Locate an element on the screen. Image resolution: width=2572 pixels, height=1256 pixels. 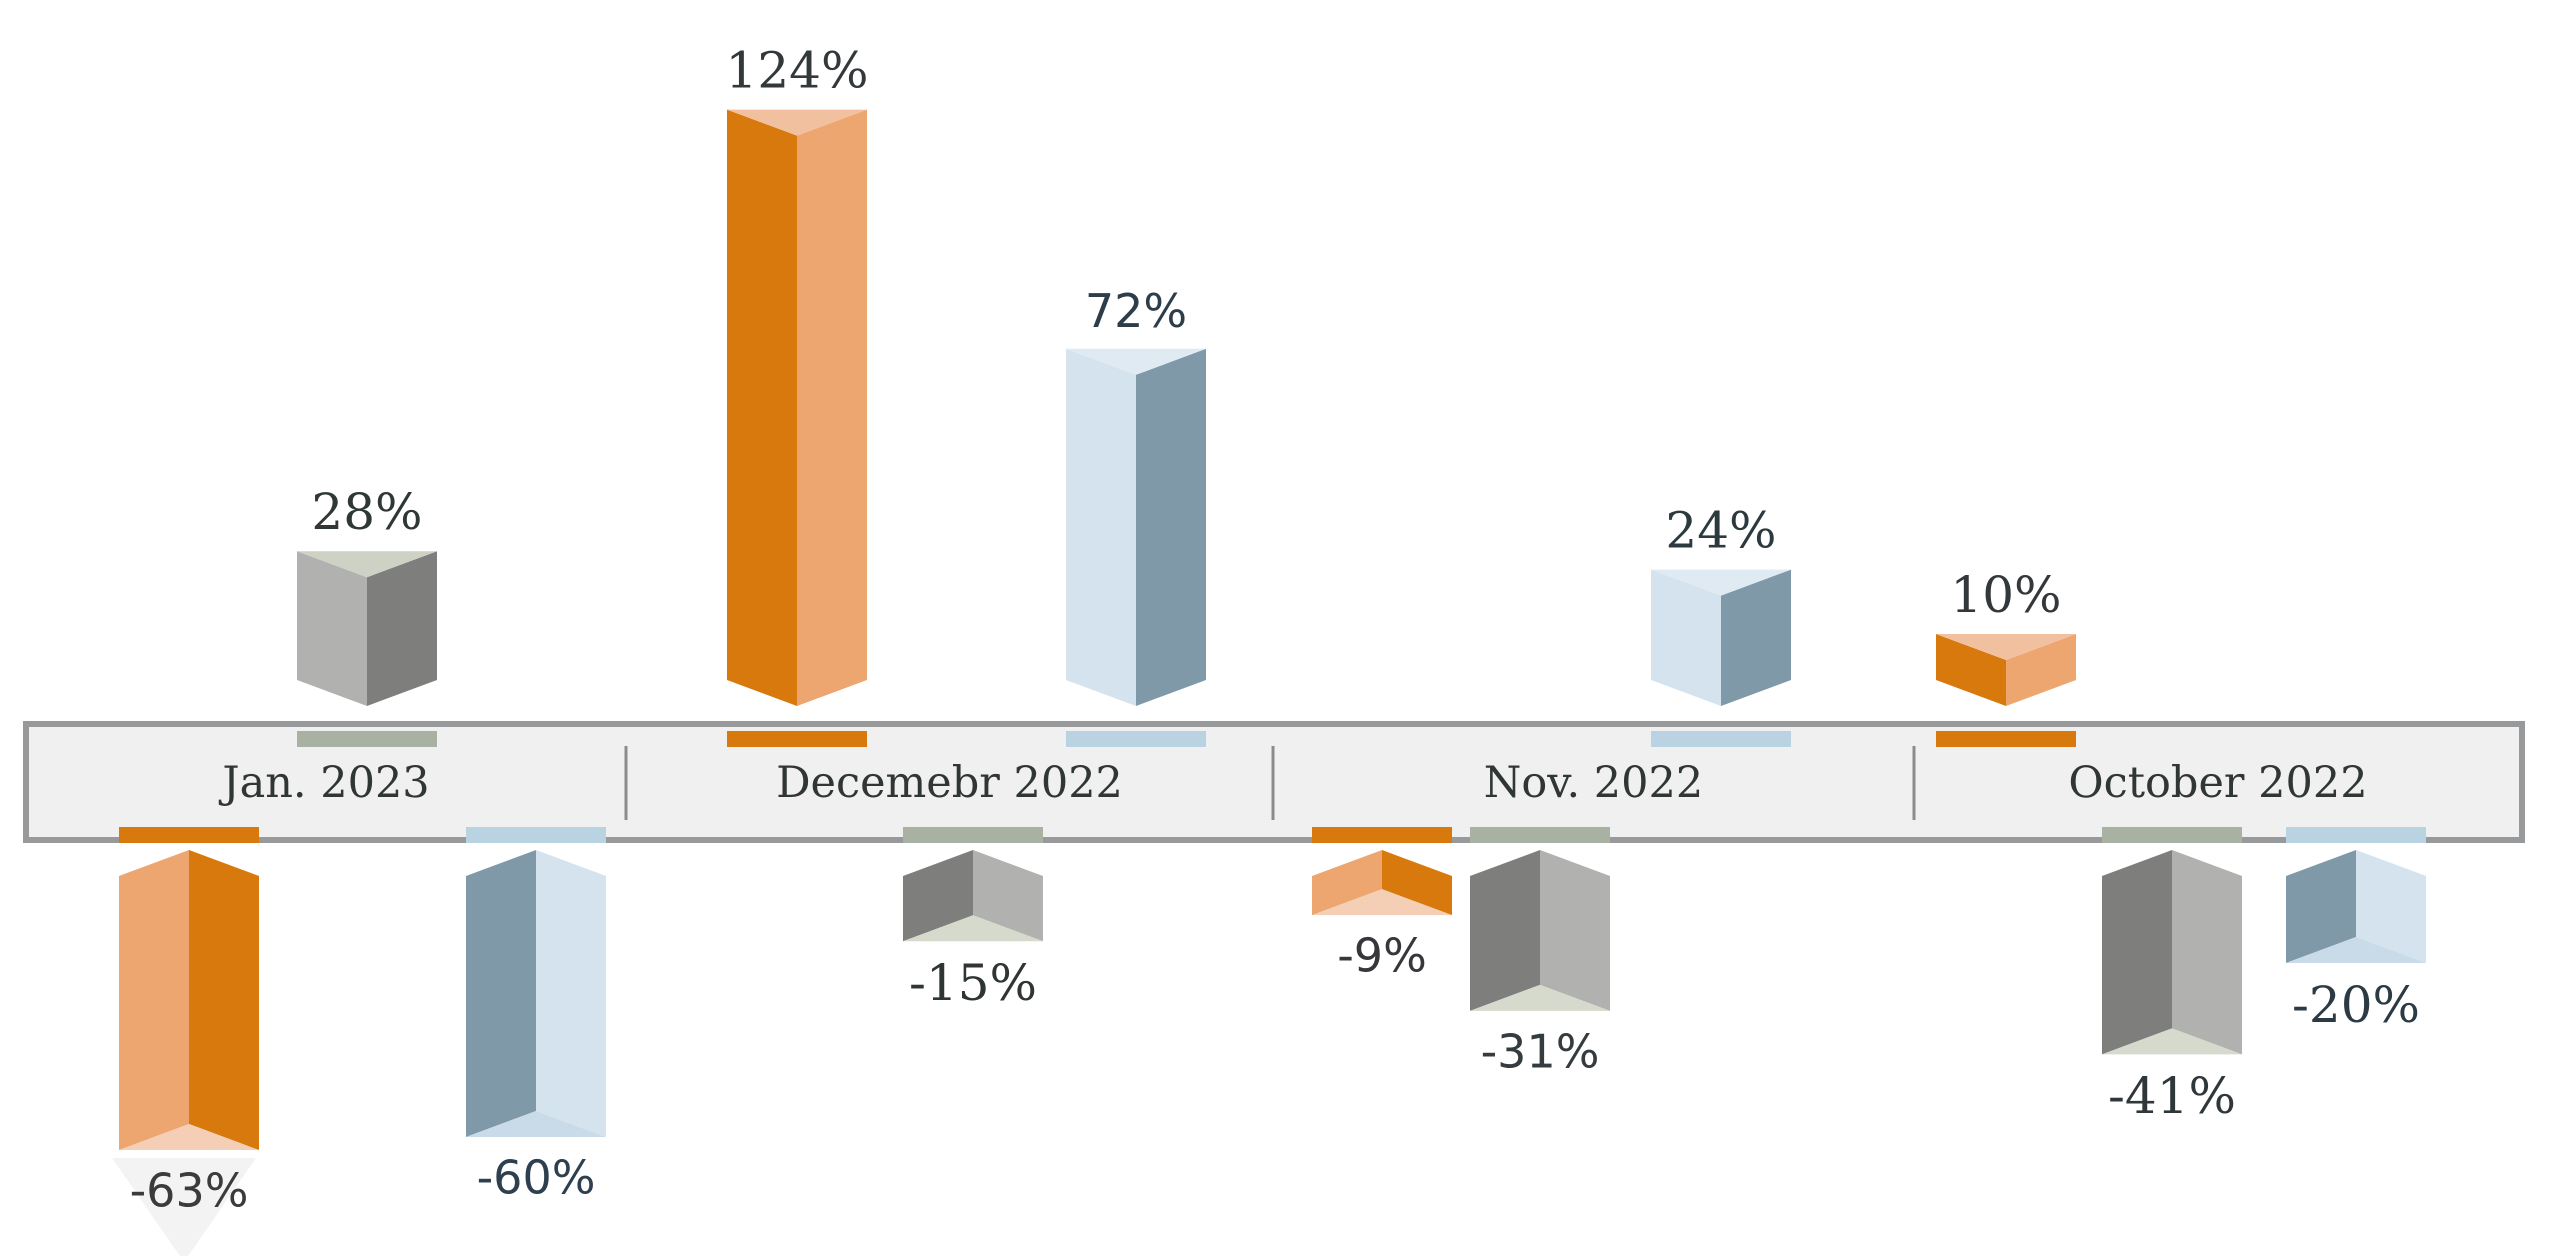
bar-gray-Decemebr-2022: -15% is located at coordinates (973, 931).